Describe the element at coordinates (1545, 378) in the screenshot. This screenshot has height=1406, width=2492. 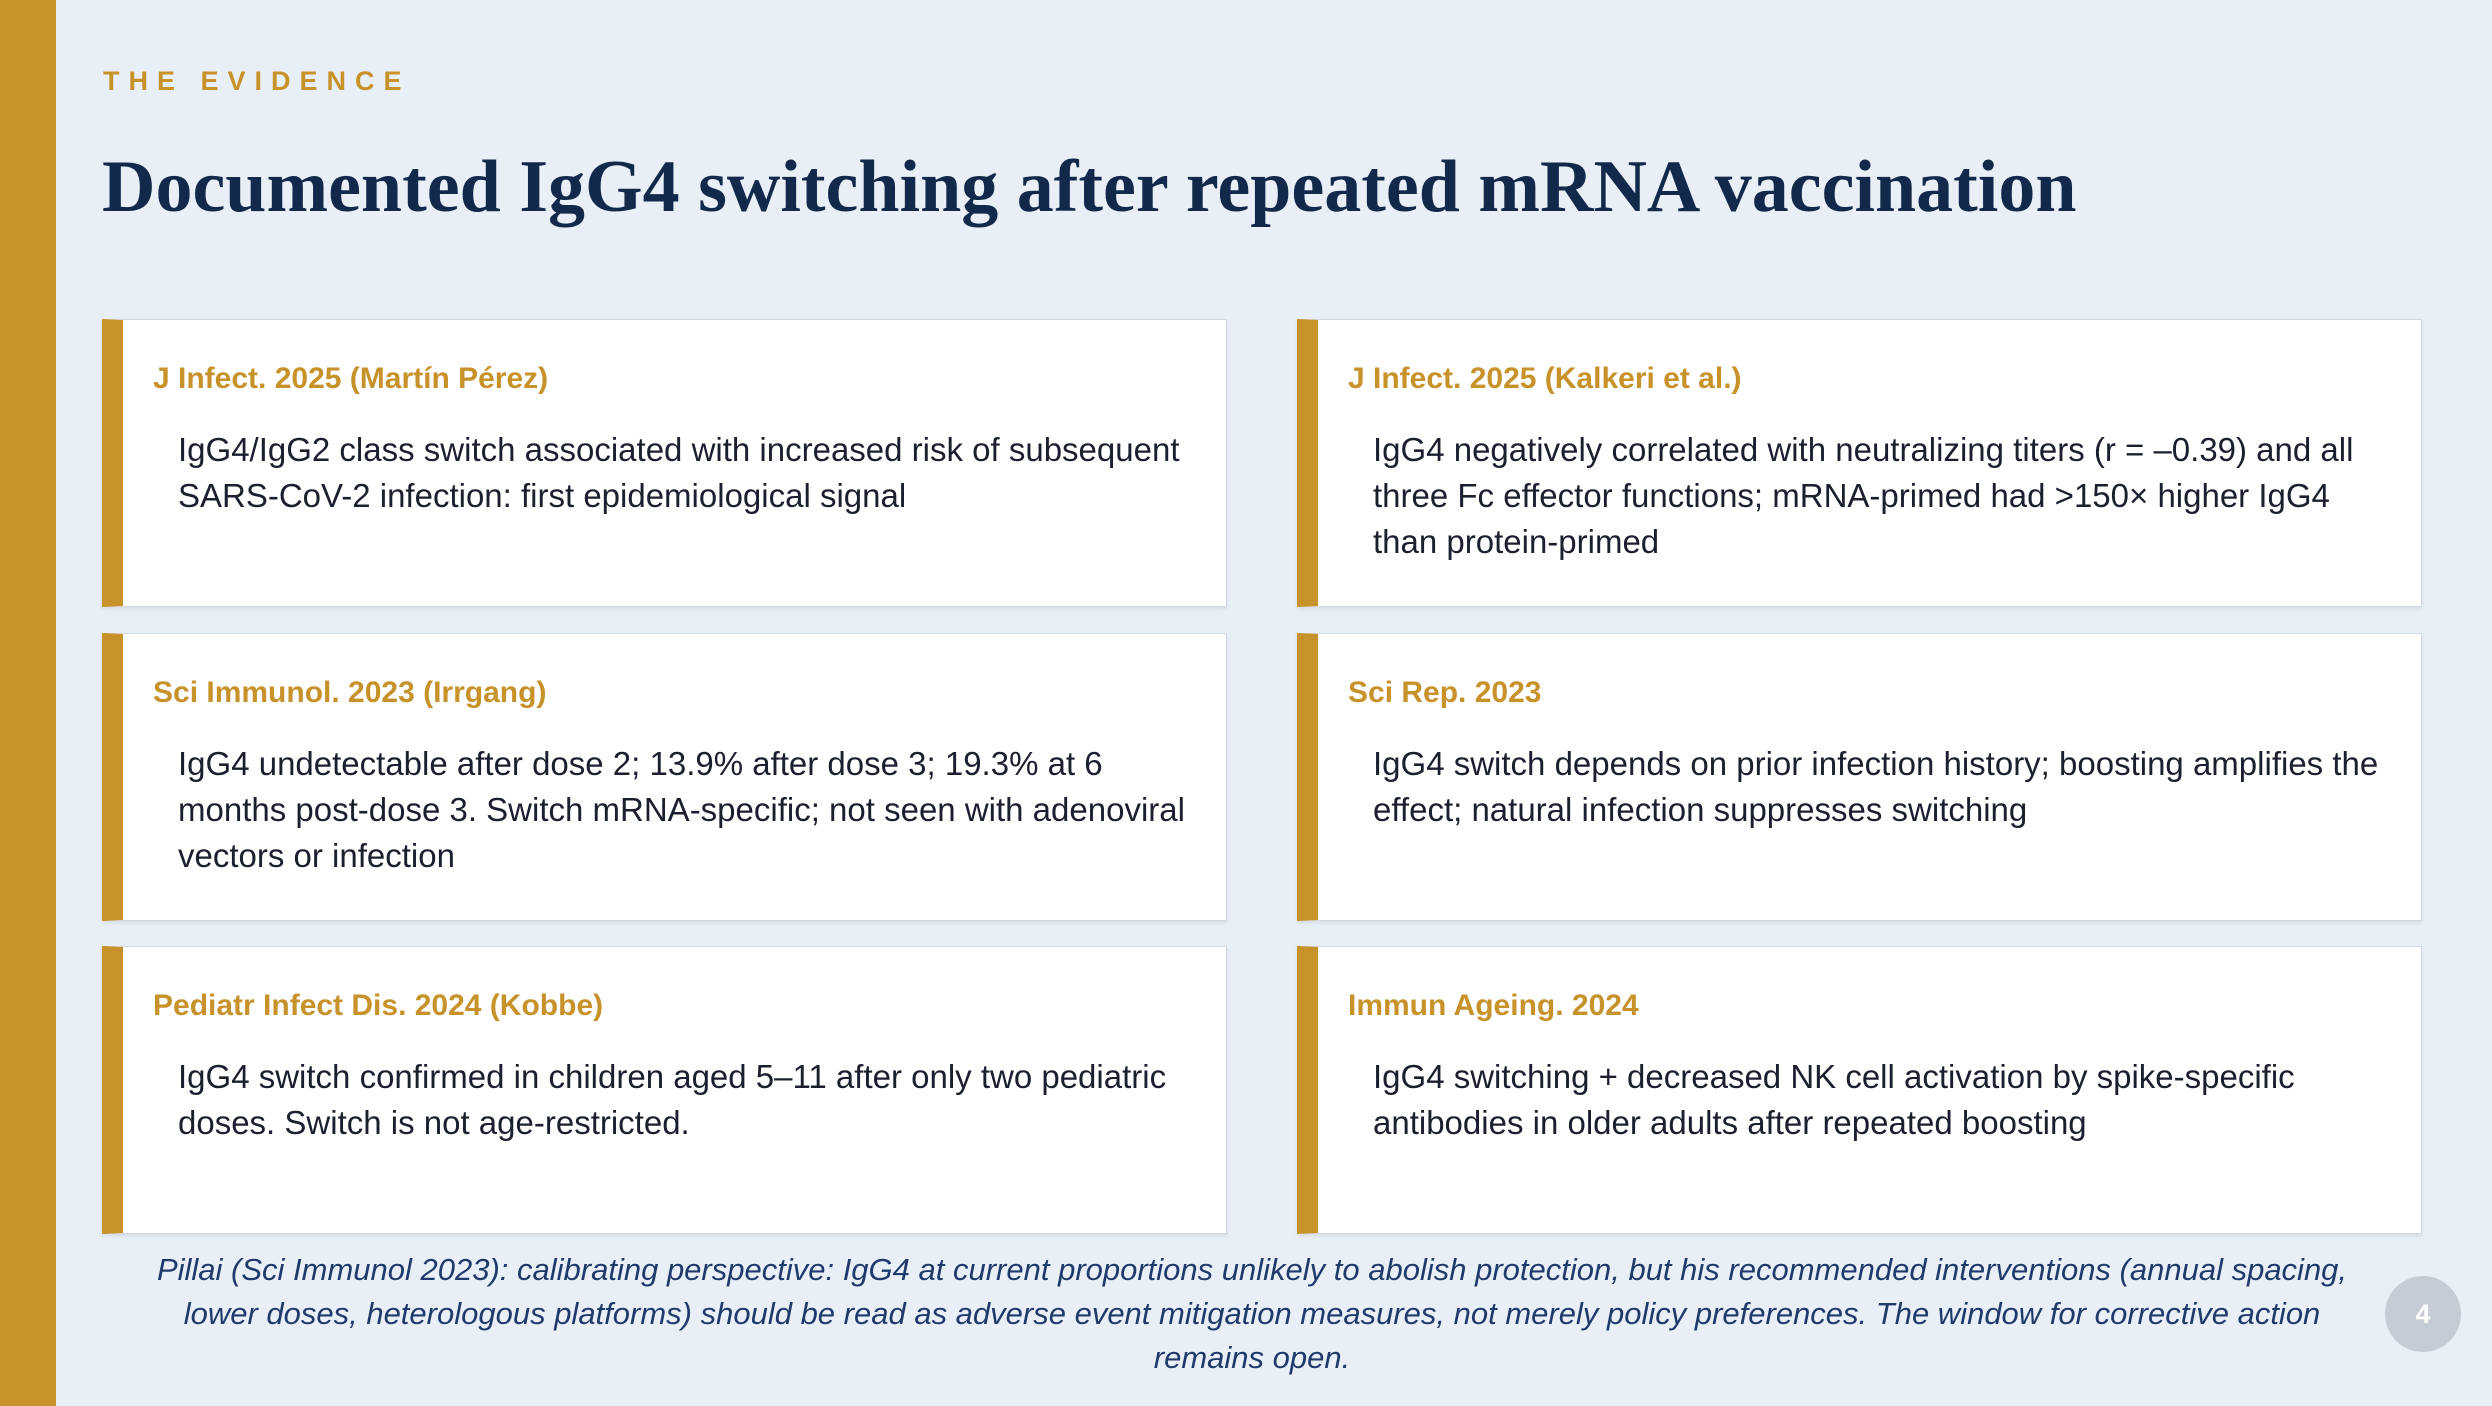
I see `card-source: J Infect. 2025 (Kalkeri et al.)` at that location.